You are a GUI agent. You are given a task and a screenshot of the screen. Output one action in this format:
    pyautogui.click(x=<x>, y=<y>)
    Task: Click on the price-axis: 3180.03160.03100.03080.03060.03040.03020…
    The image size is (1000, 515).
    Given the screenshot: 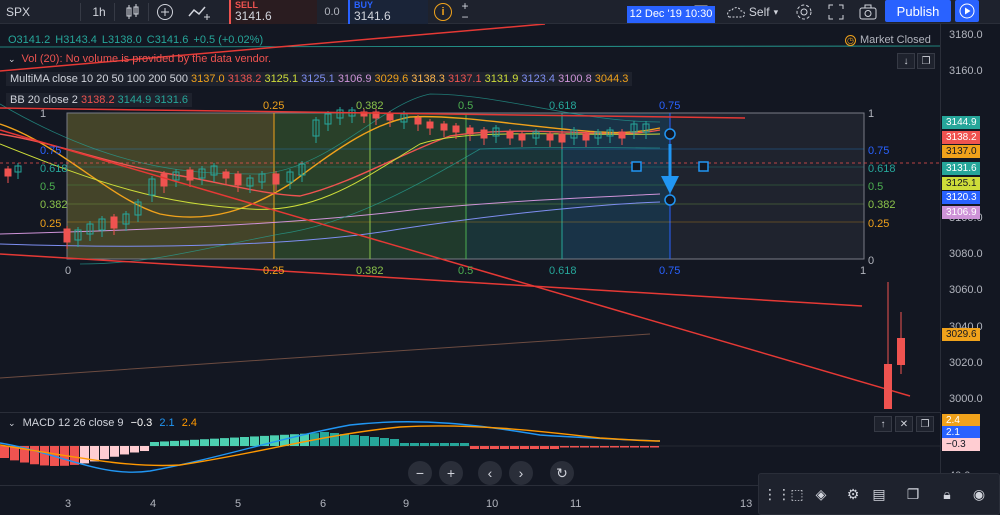 What is the action you would take?
    pyautogui.click(x=970, y=217)
    